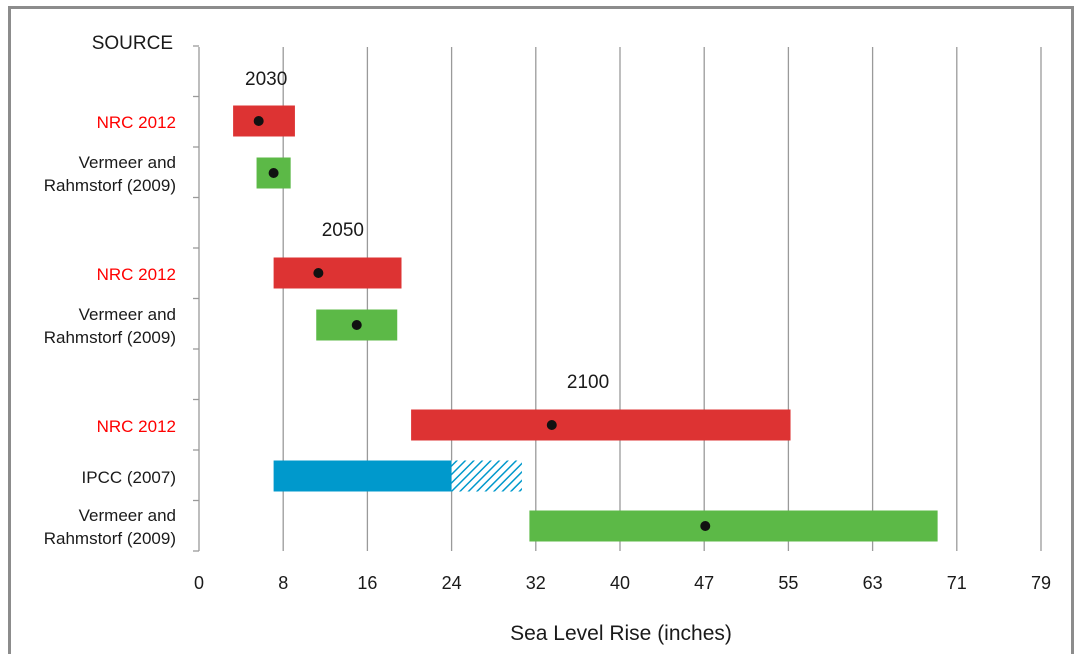  Describe the element at coordinates (957, 583) in the screenshot. I see `x-tick-label: 71` at that location.